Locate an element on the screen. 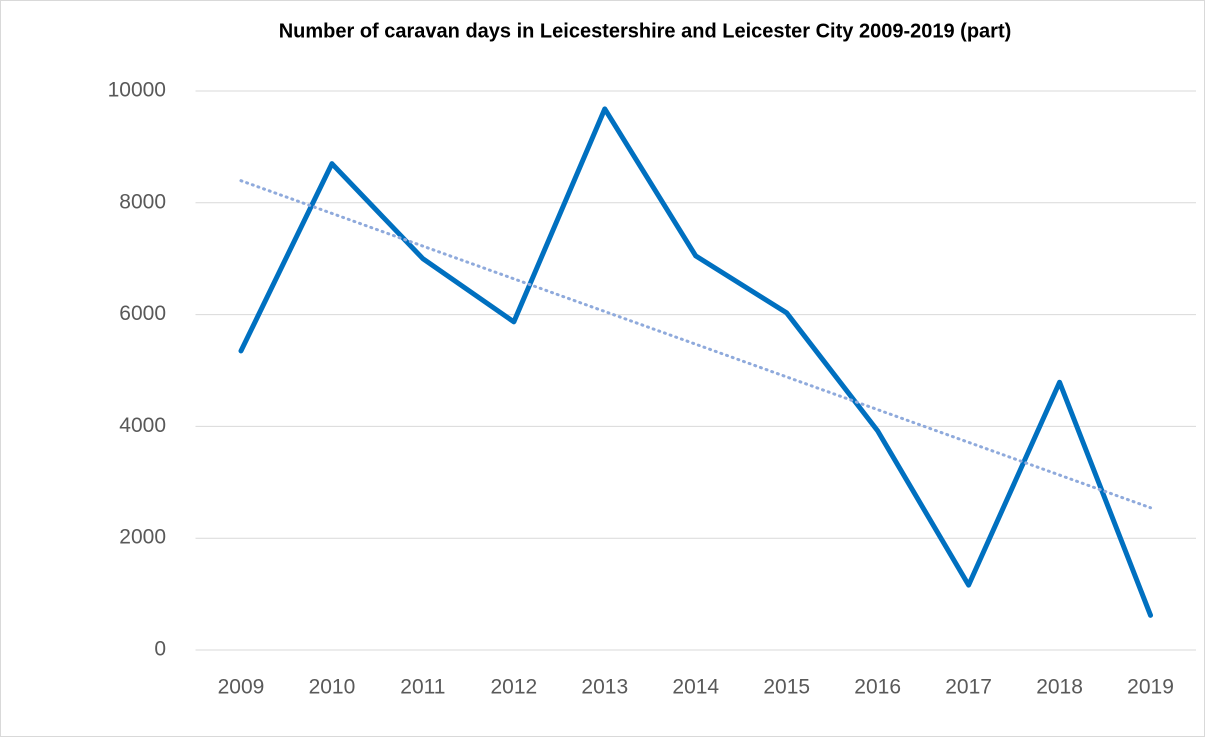 The height and width of the screenshot is (737, 1205). y-tick-label: 10000 is located at coordinates (137, 90).